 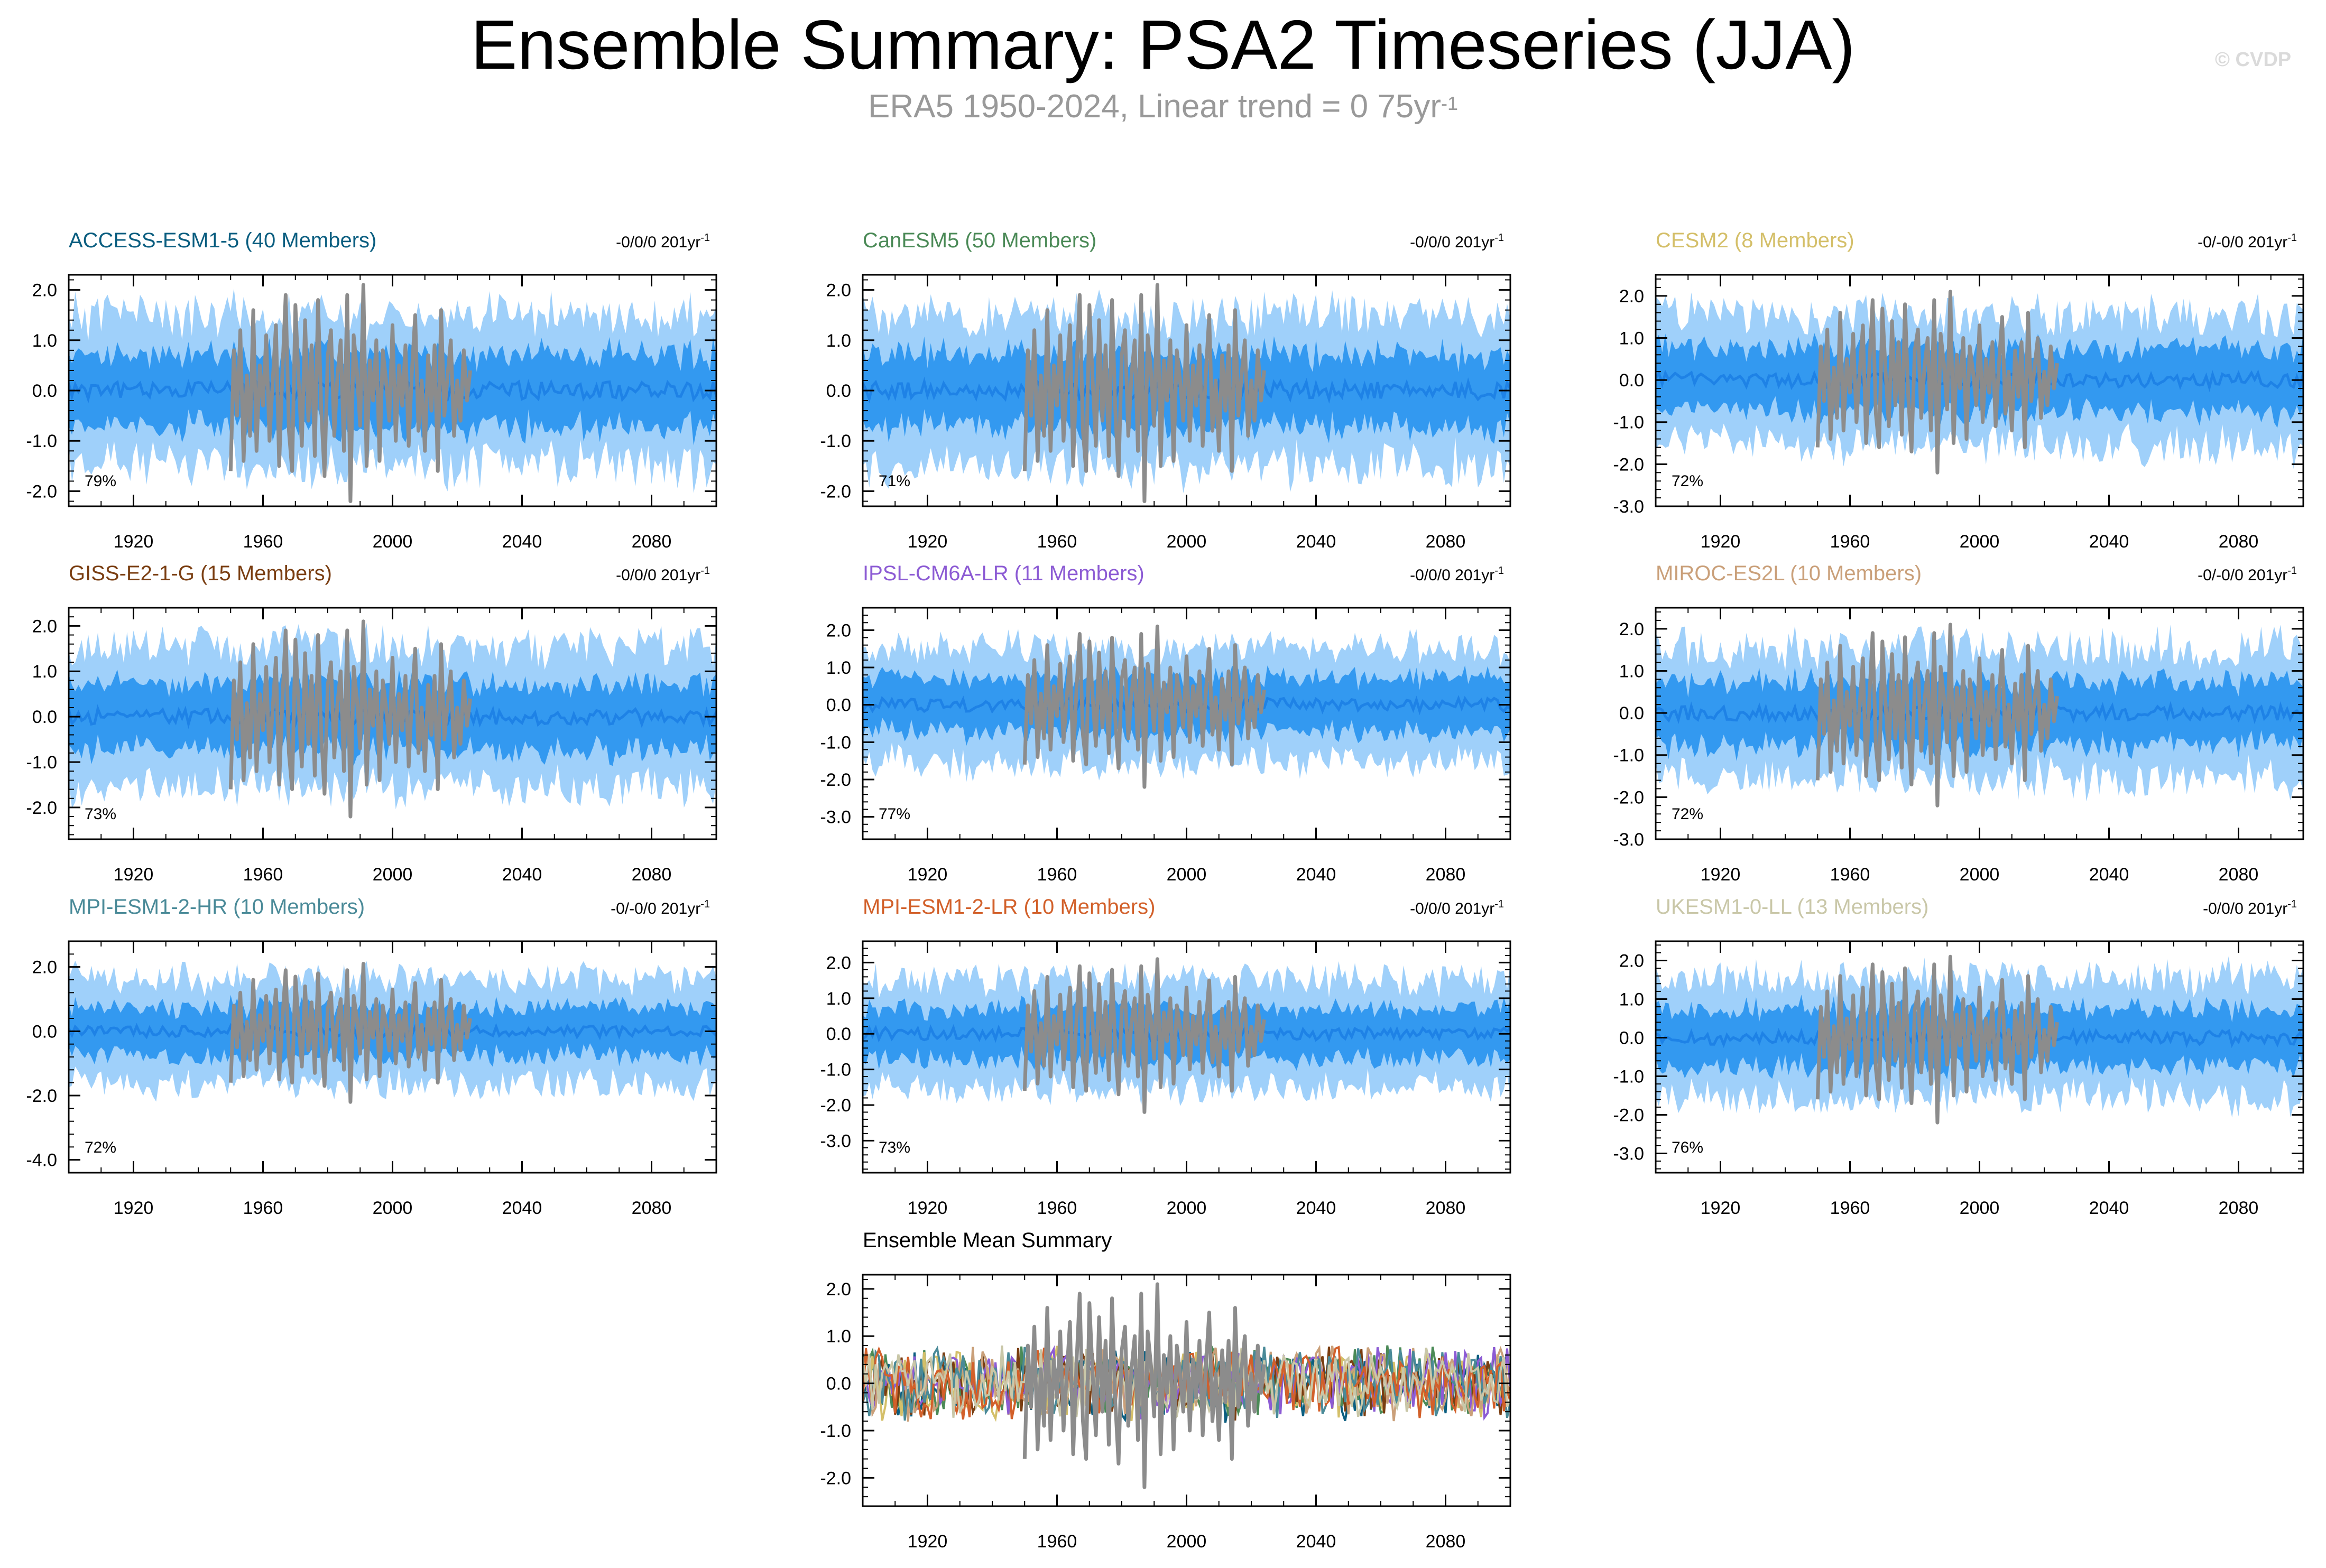 What do you see at coordinates (980, 241) in the screenshot?
I see `panel-title: CanESM5 (50 Members)` at bounding box center [980, 241].